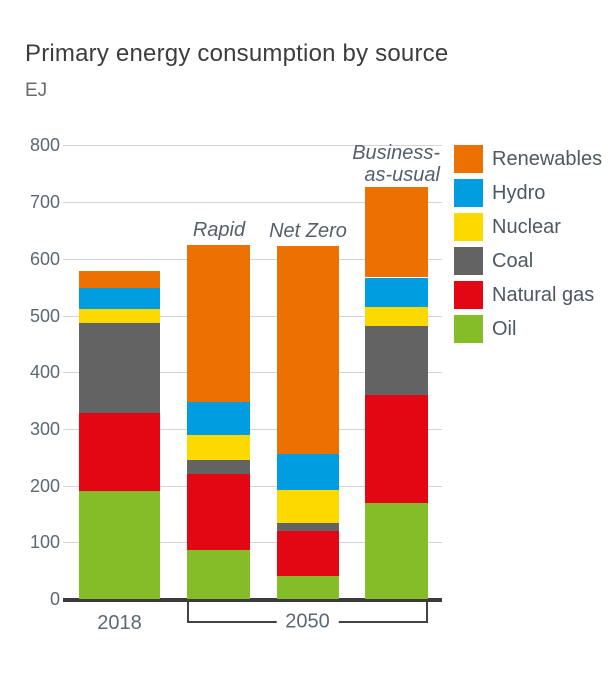 This screenshot has height=678, width=610. I want to click on bar-segment-business-as-usual-hydro, so click(396, 292).